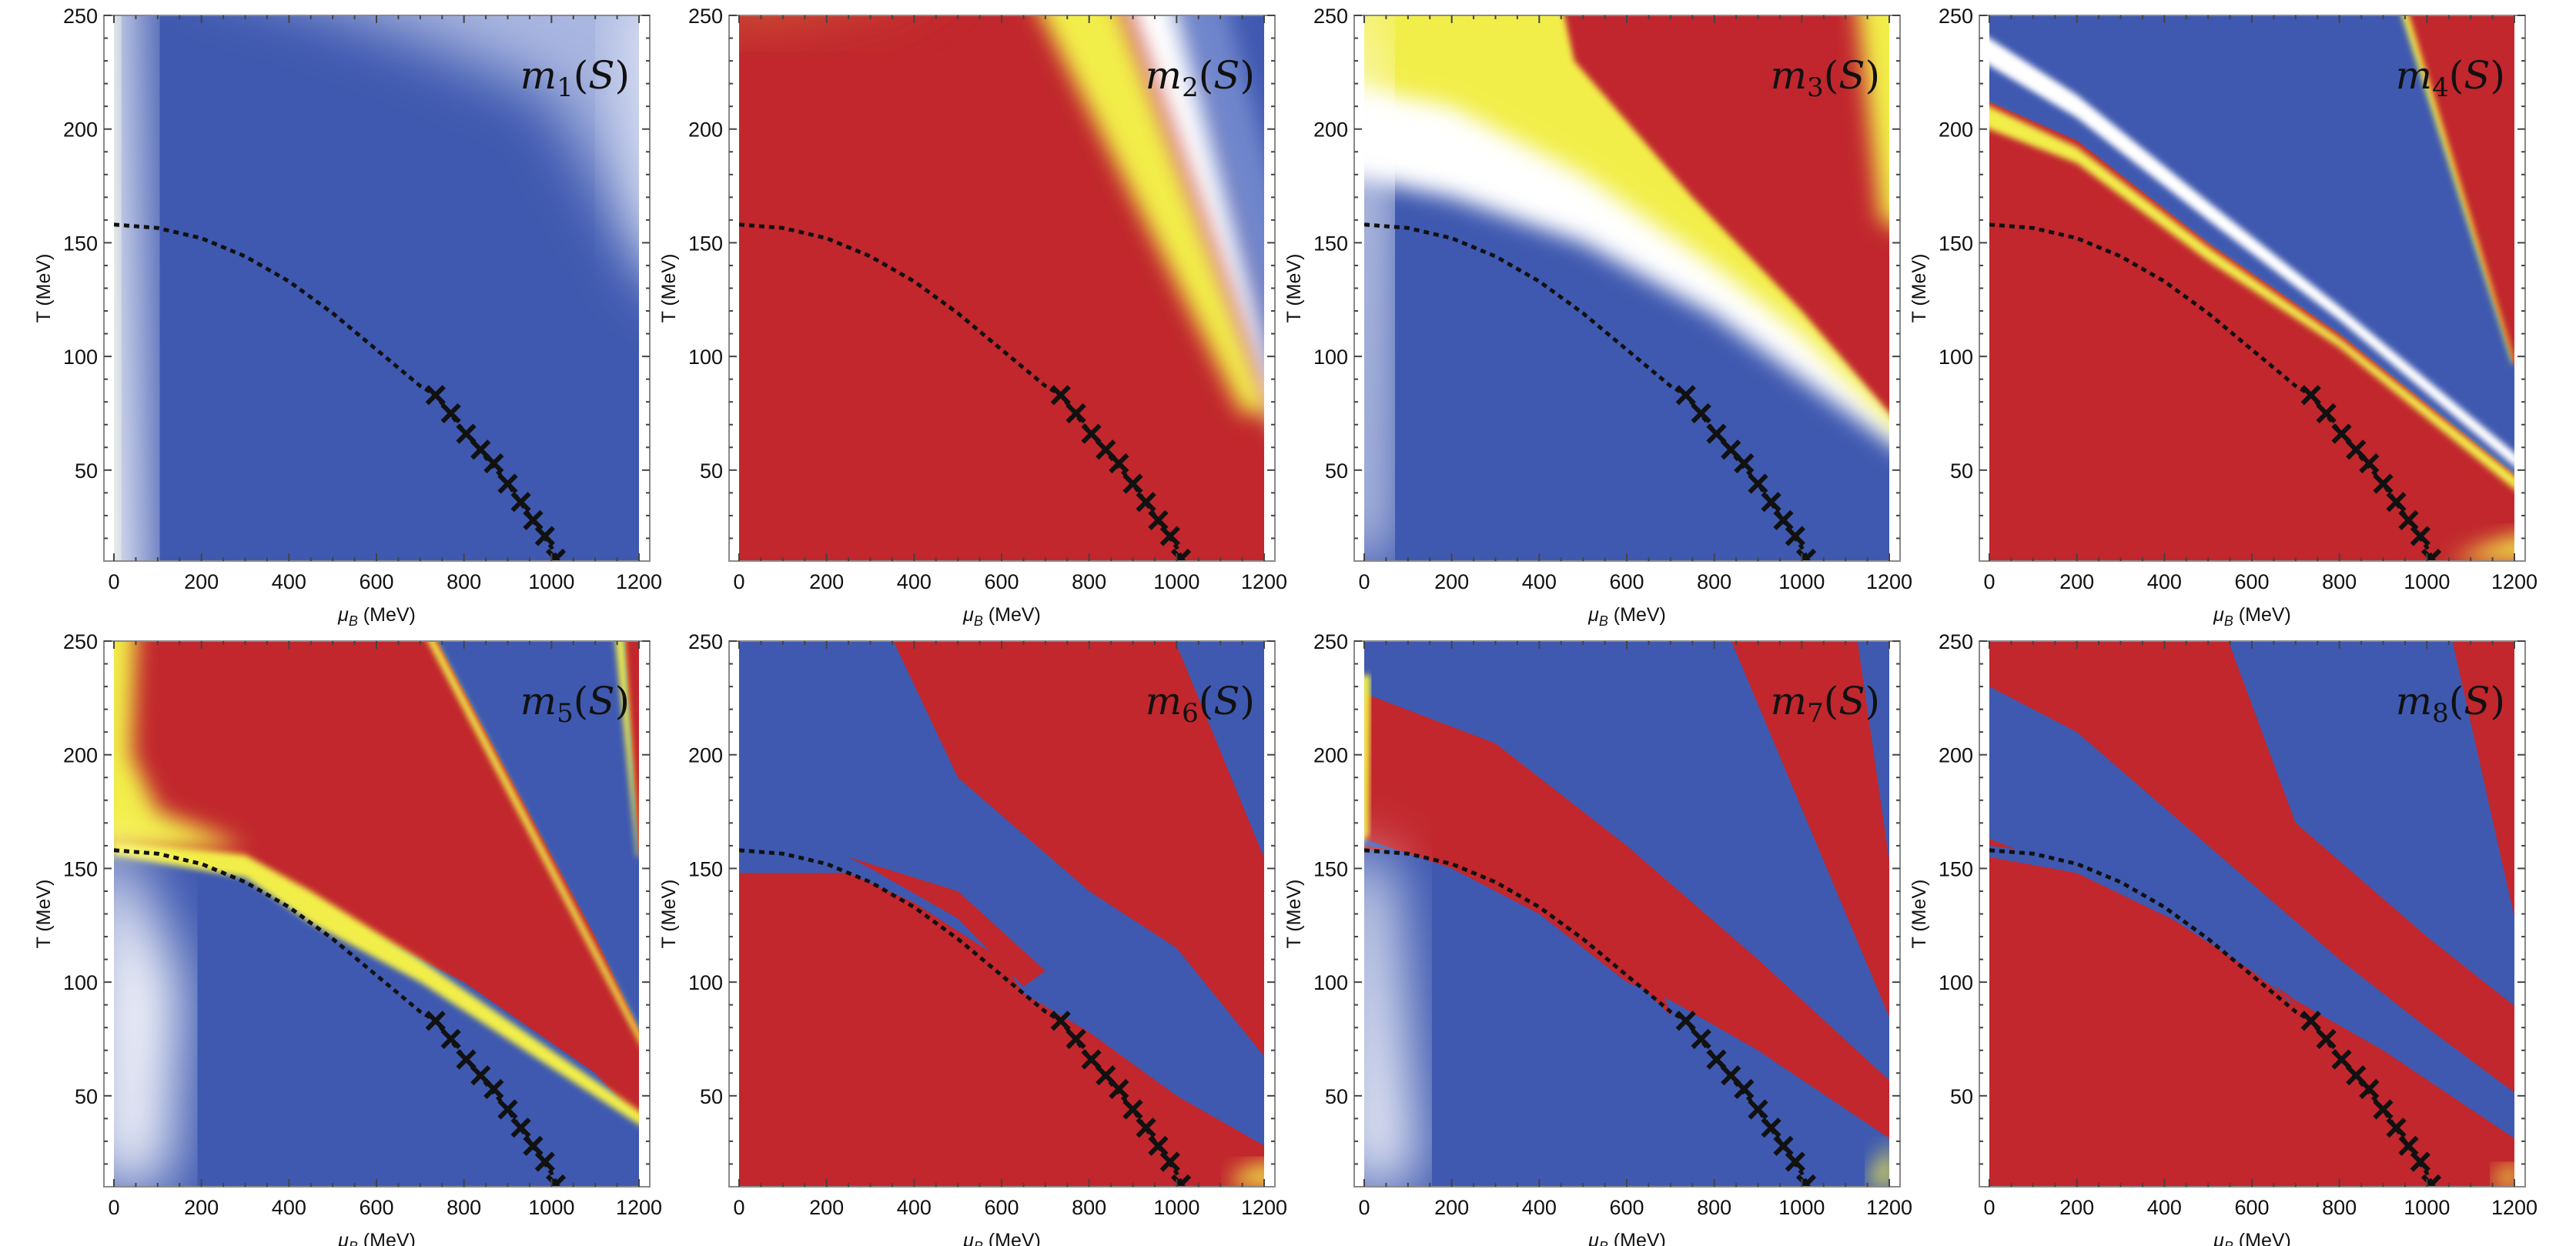  Describe the element at coordinates (1826, 704) in the screenshot. I see `panel-title: m7(S)` at that location.